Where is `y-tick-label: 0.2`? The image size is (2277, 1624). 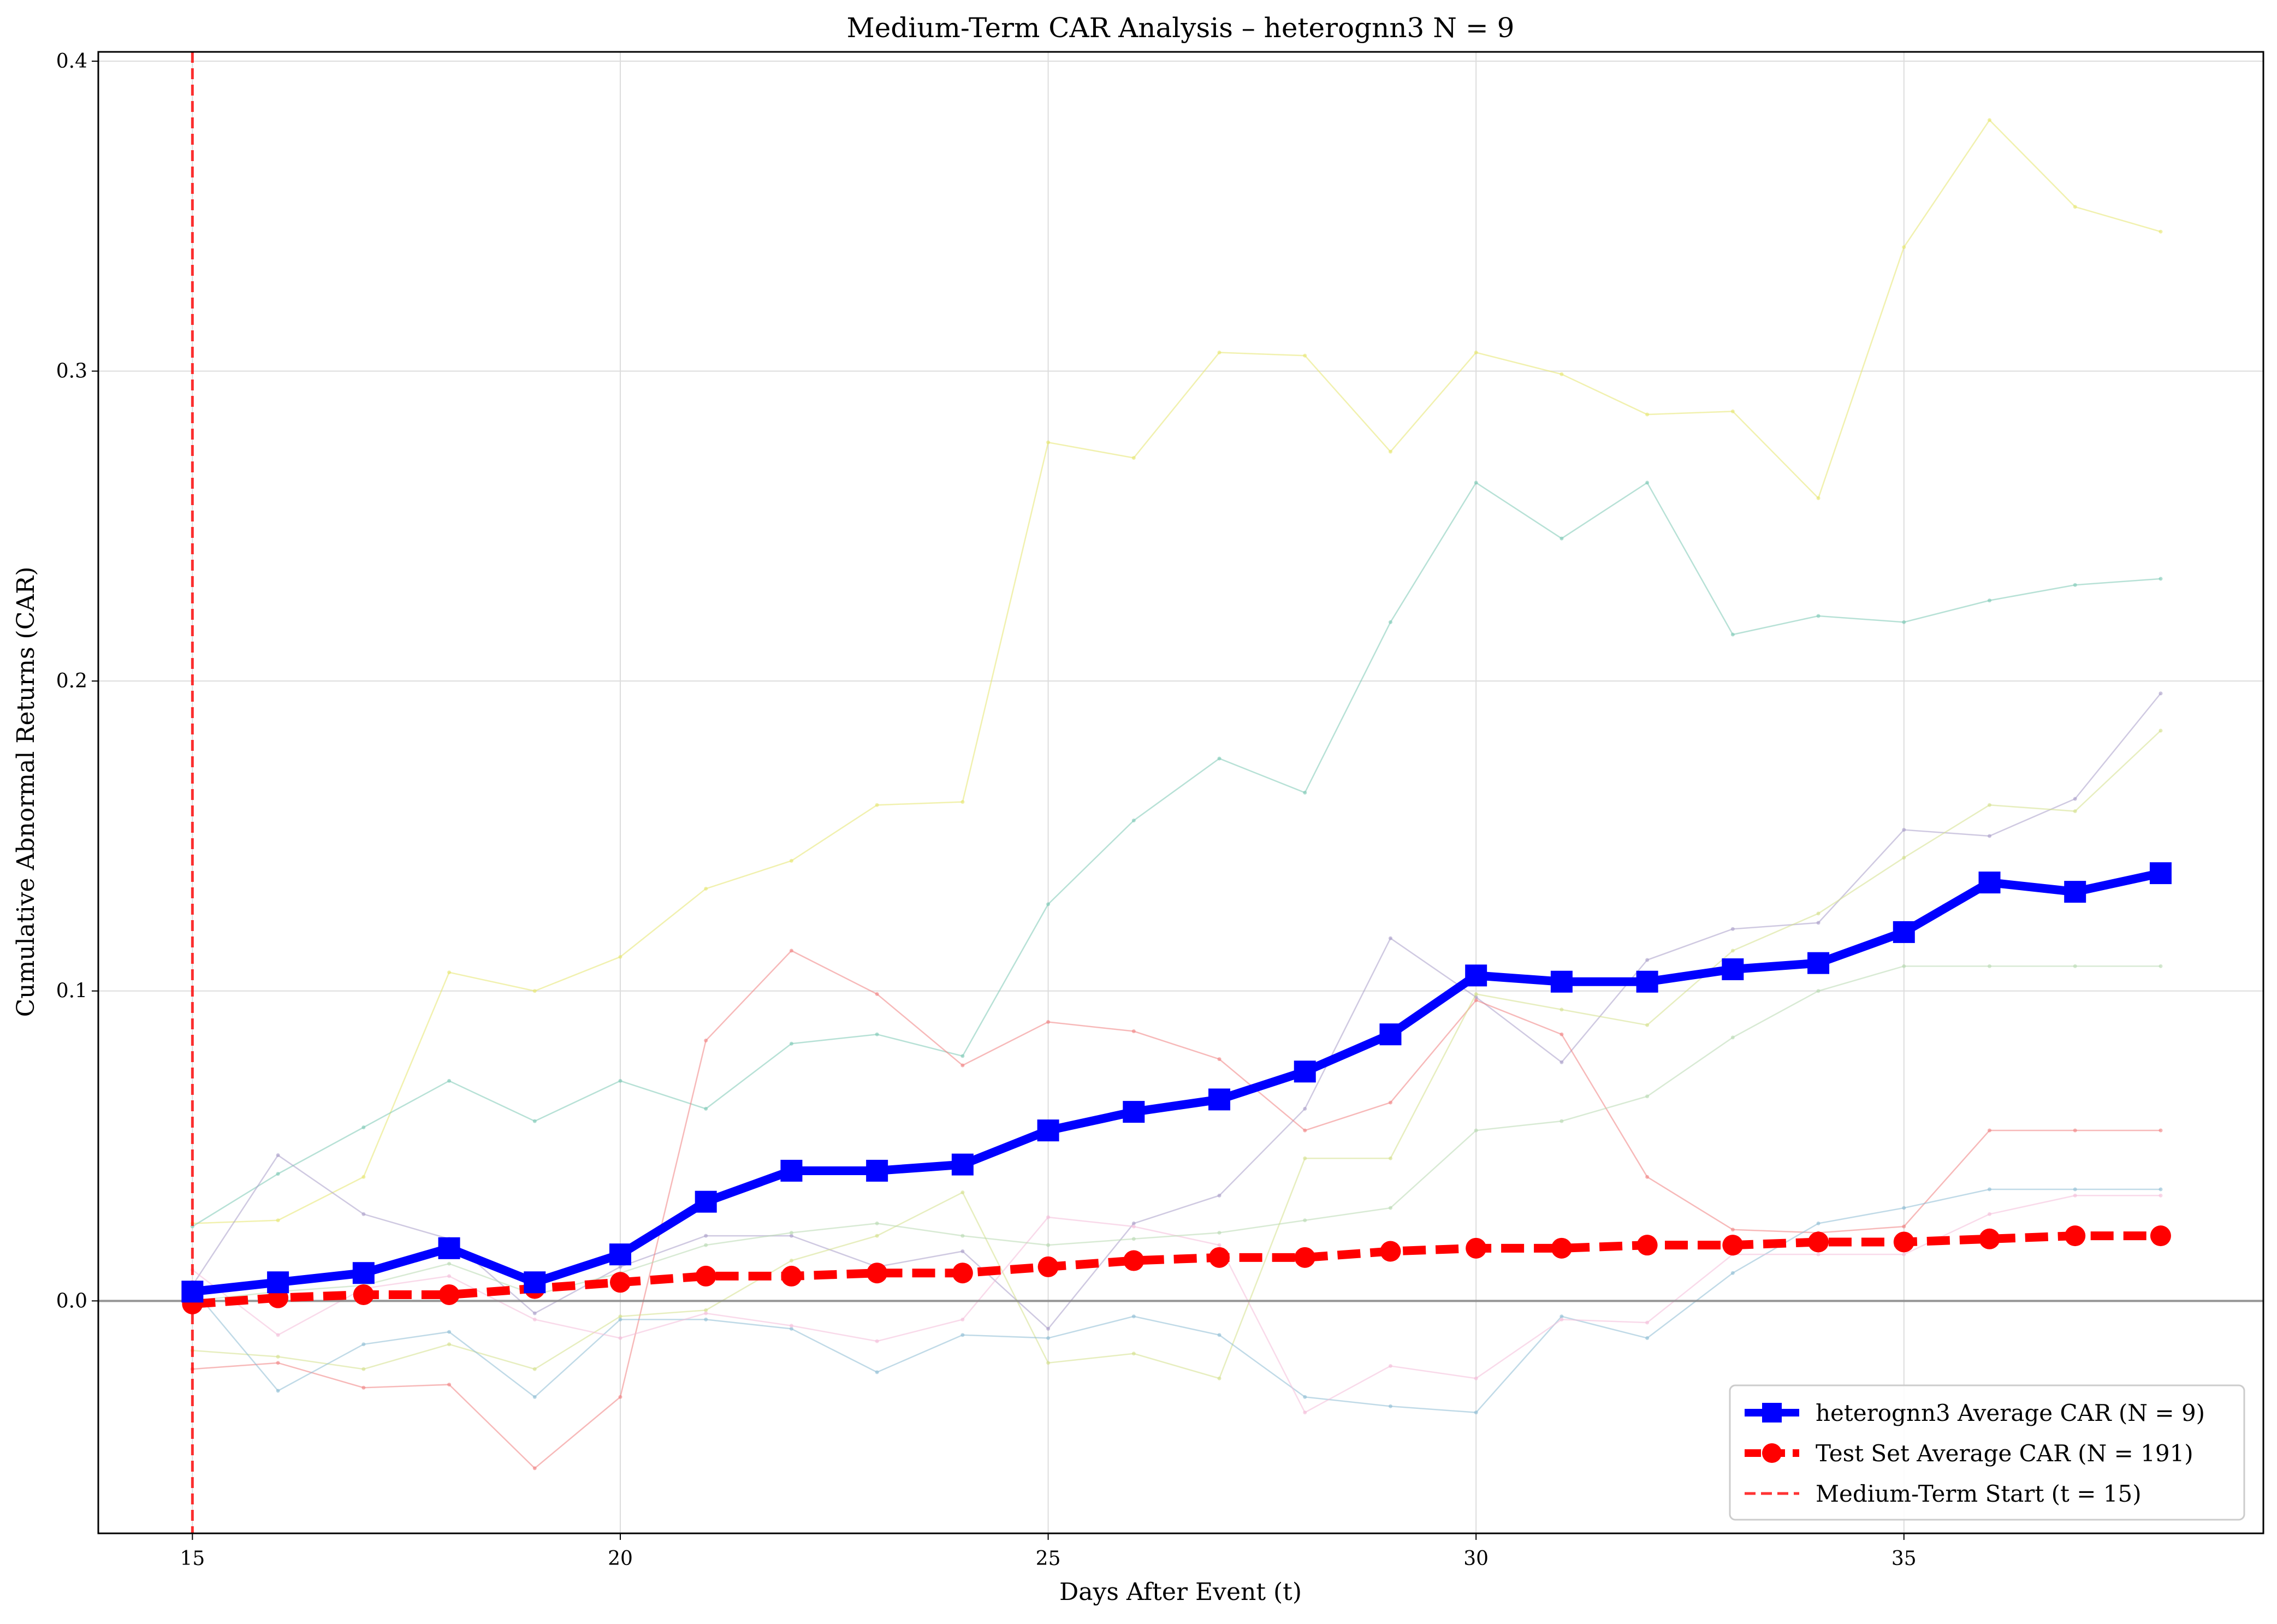
y-tick-label: 0.2 is located at coordinates (71, 681).